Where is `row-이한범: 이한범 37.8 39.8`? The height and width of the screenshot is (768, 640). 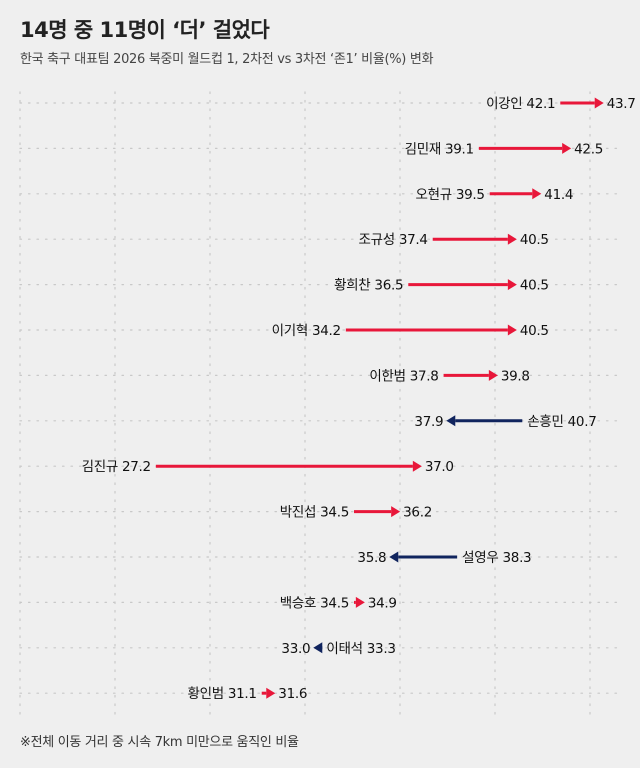 row-이한범: 이한범 37.8 39.8 is located at coordinates (449, 376).